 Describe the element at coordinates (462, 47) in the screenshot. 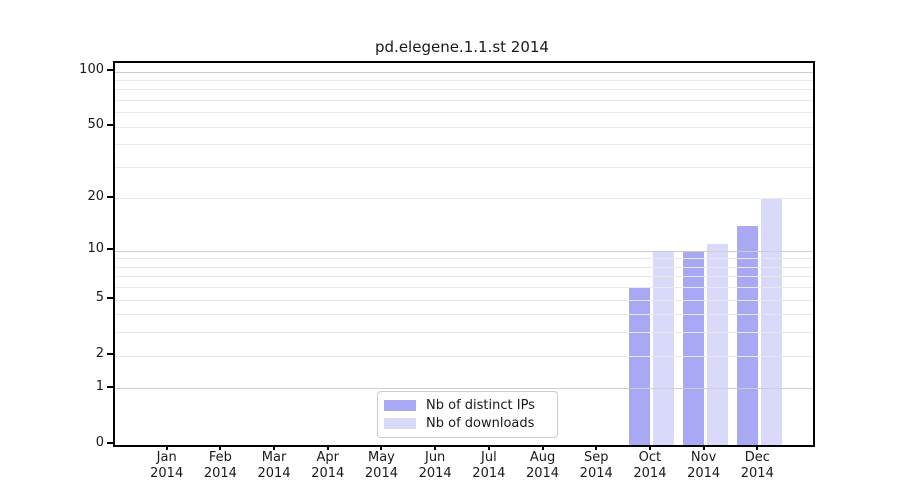

I see `chart-title: pd.elegene.1.1.st 2014` at that location.